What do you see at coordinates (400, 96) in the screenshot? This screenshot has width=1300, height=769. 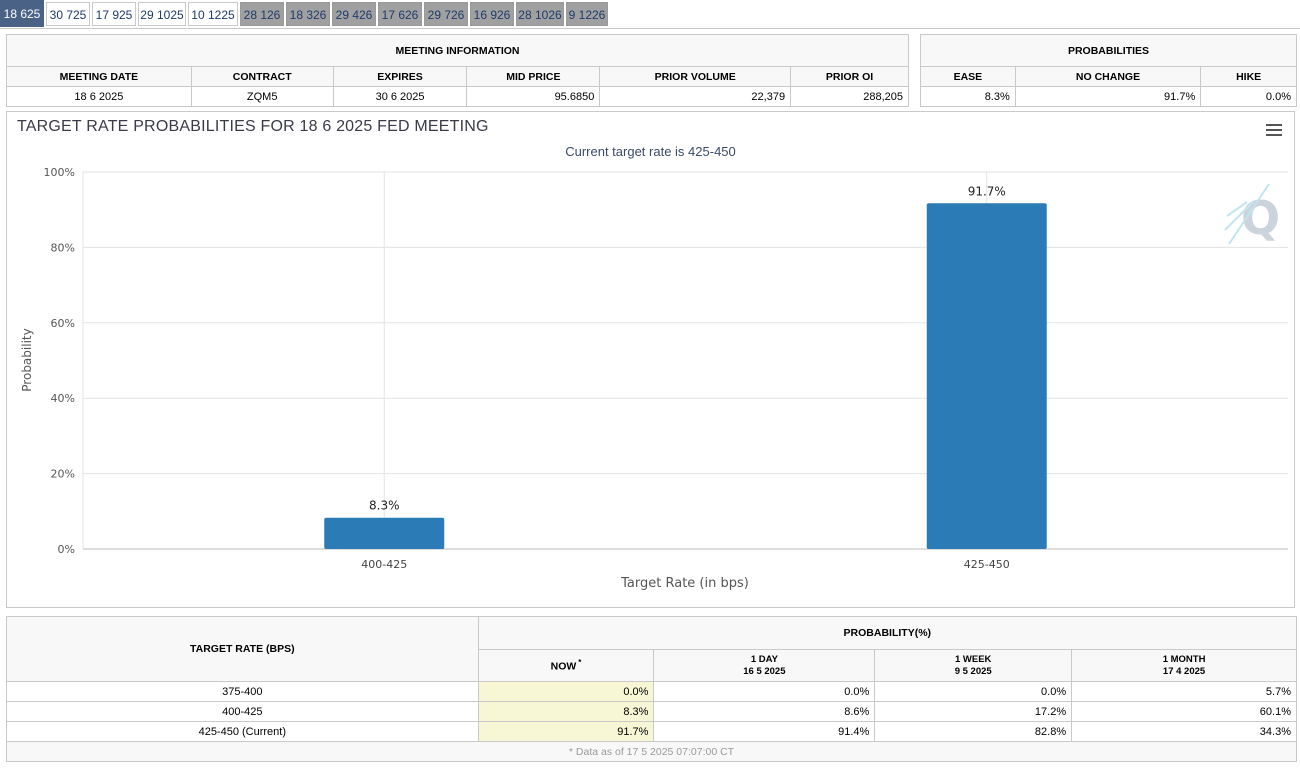 I see `expires-value: 30 6 2025` at bounding box center [400, 96].